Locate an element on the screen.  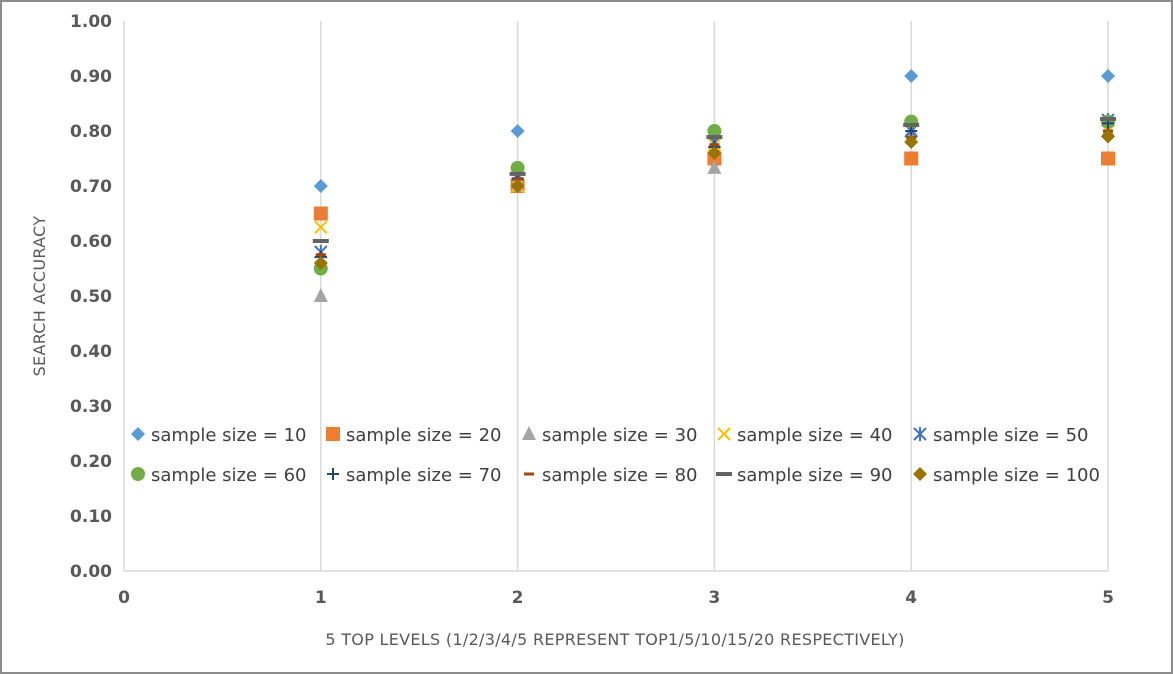
legend-item: sample size = 70 is located at coordinates (414, 475).